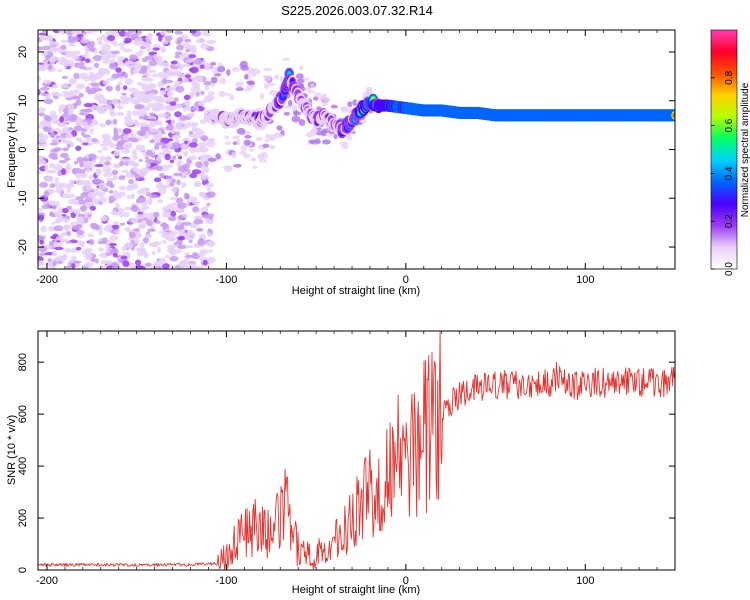  Describe the element at coordinates (12, 150) in the screenshot. I see `spectrogram-ylabel: Frequency (Hz)` at that location.